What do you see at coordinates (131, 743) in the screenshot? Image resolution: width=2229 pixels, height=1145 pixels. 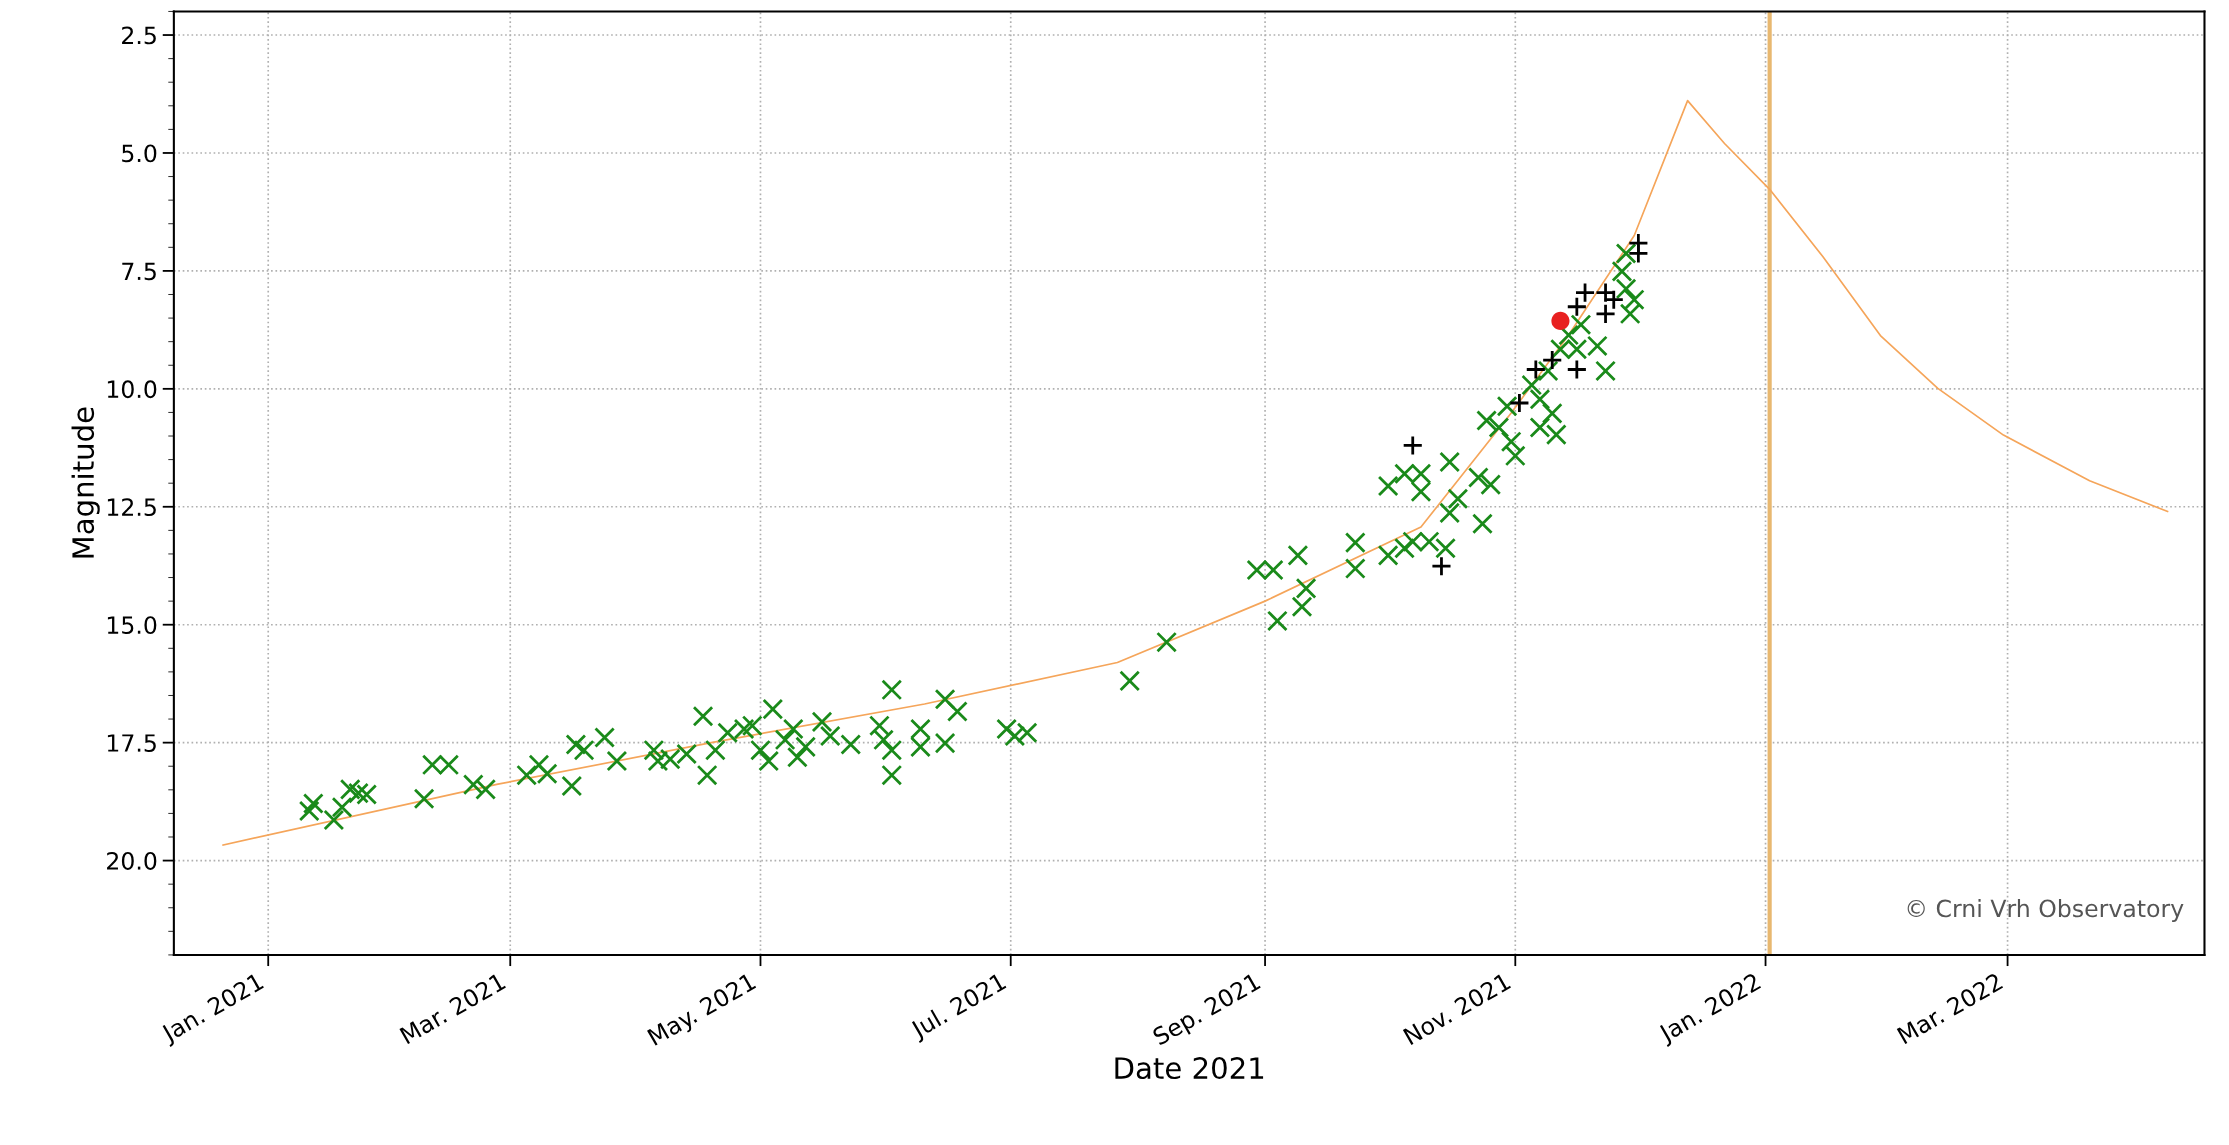 I see `y-tick-label: 17.5` at bounding box center [131, 743].